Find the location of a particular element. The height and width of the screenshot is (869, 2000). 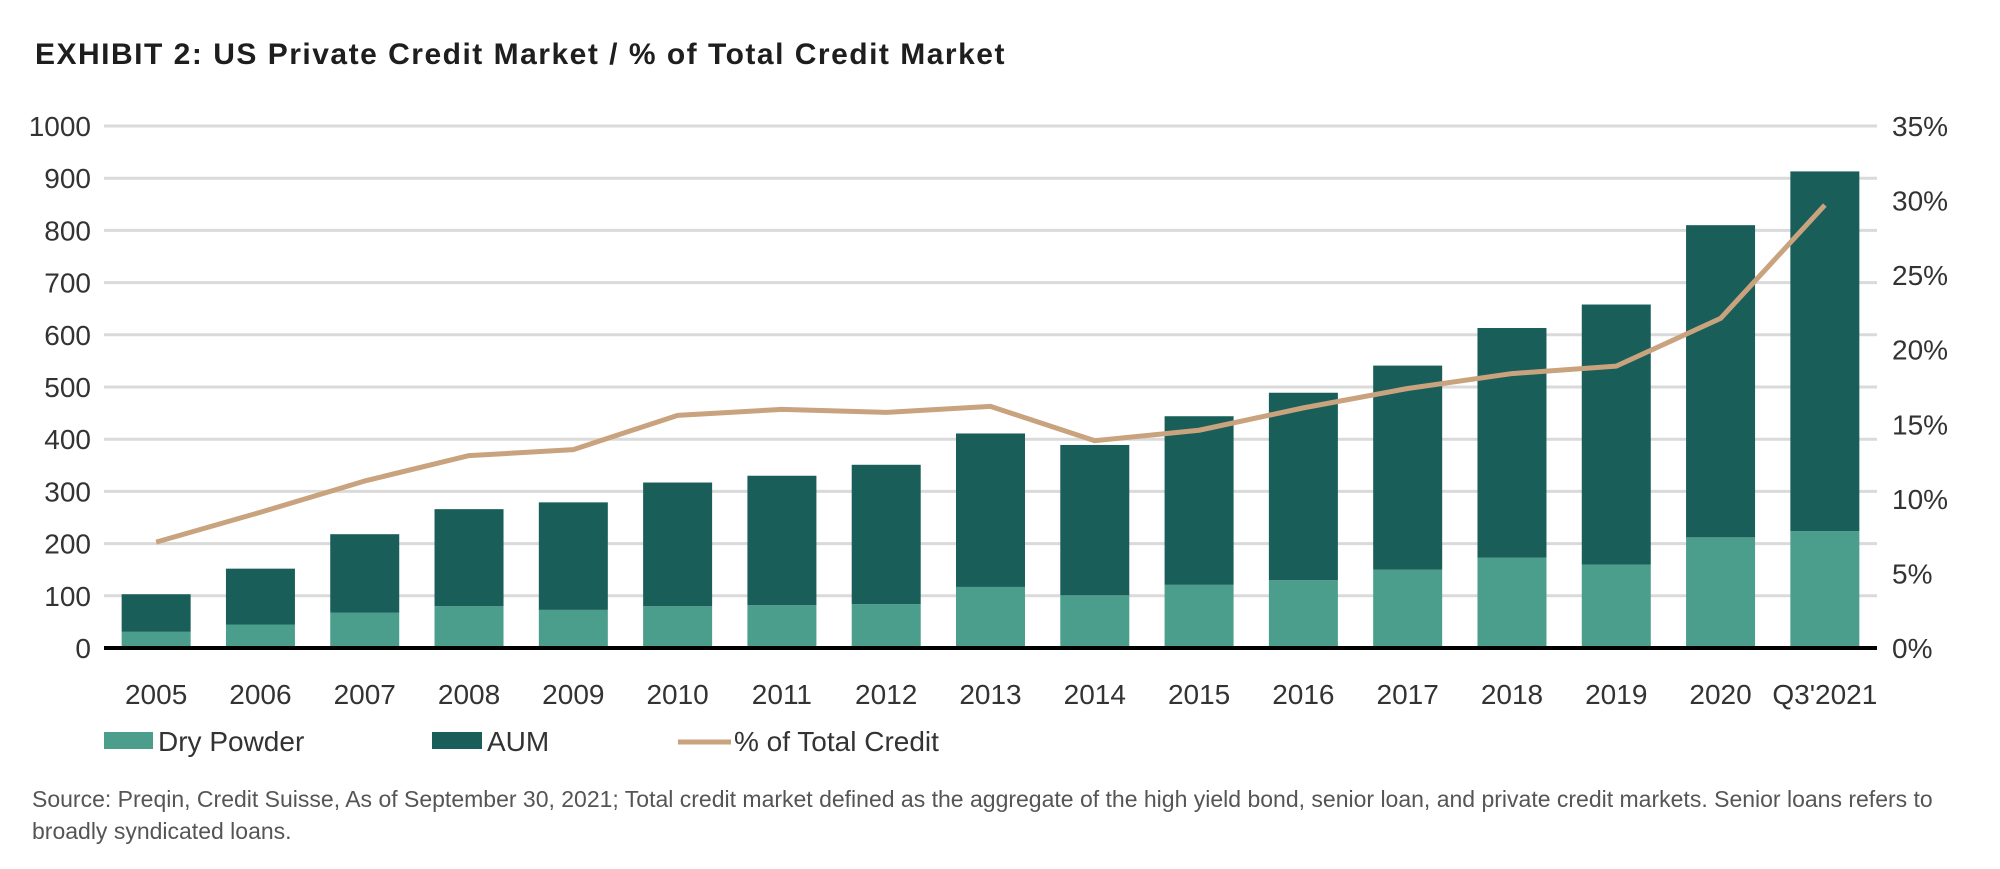

x-tick-label: 2011 is located at coordinates (782, 694).